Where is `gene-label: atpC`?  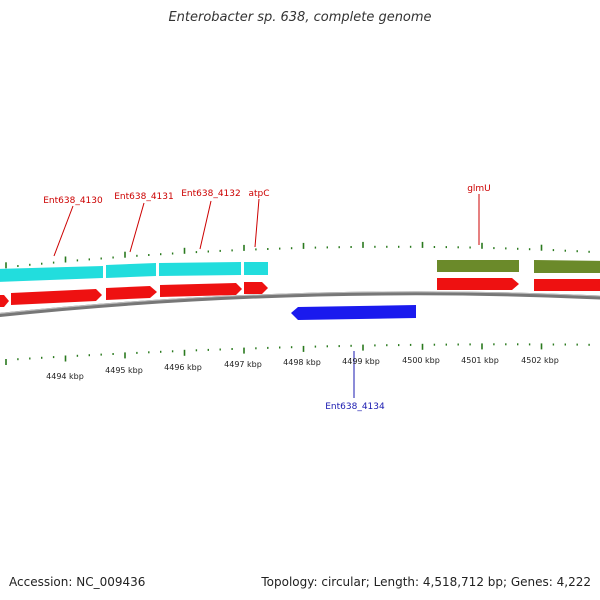 gene-label: atpC is located at coordinates (258, 194).